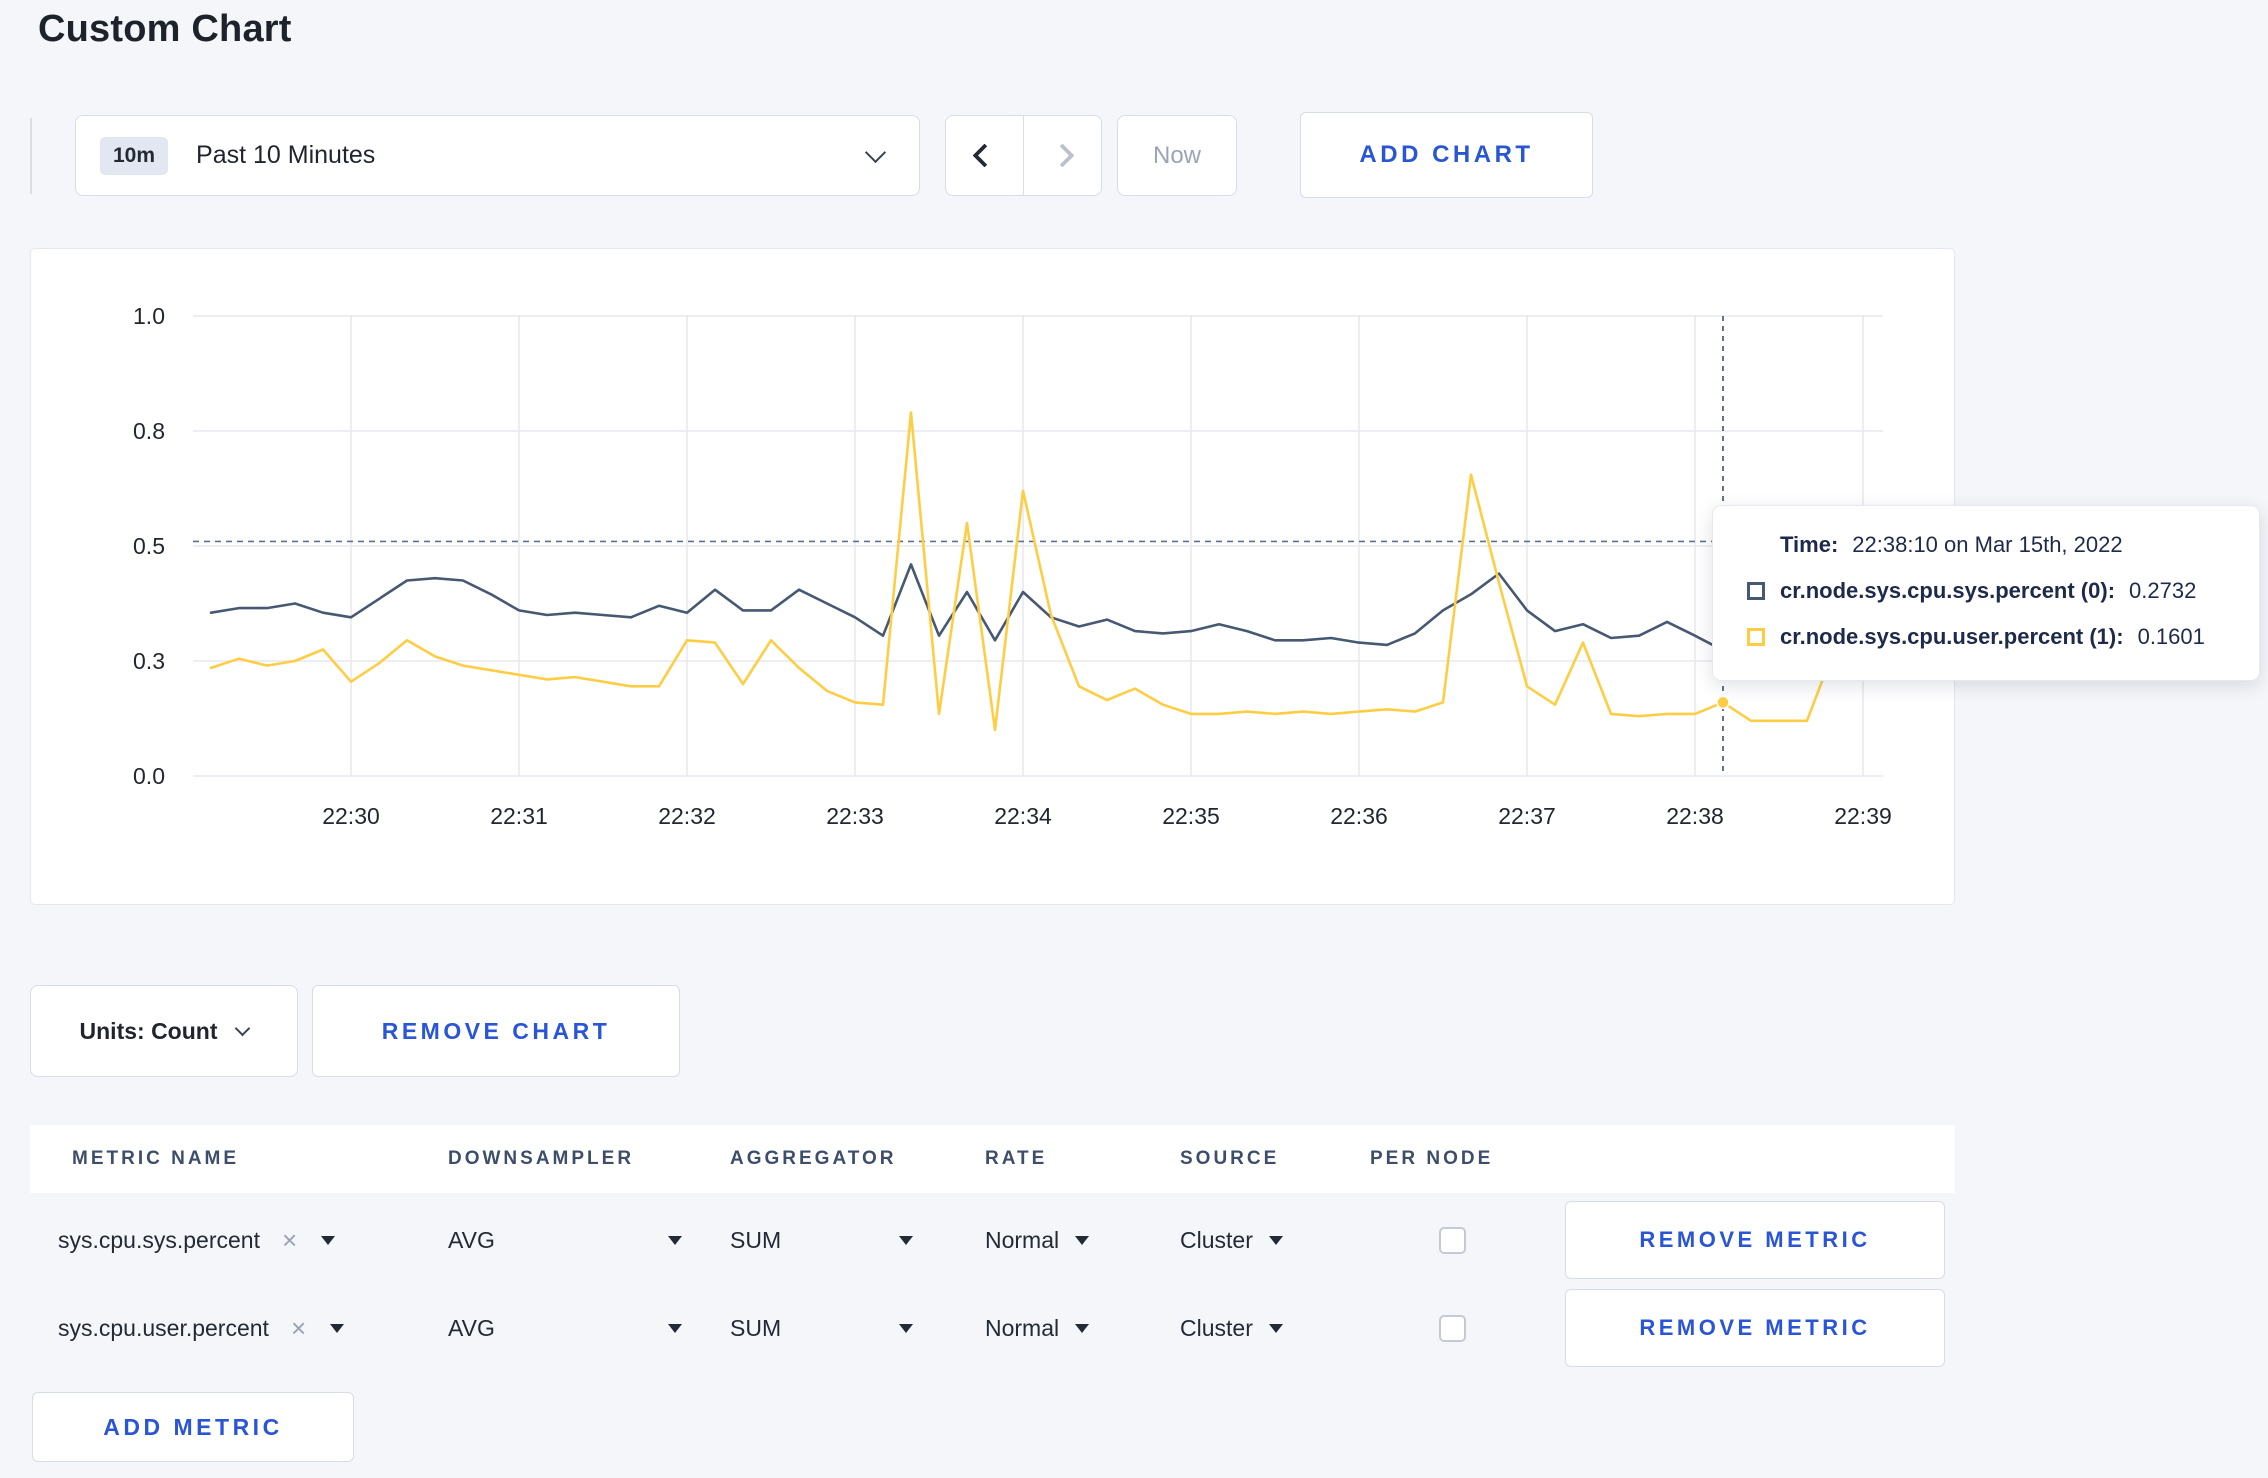  I want to click on tooltip-series-name: cr.node.sys.cpu.user.percent (1):, so click(1952, 636).